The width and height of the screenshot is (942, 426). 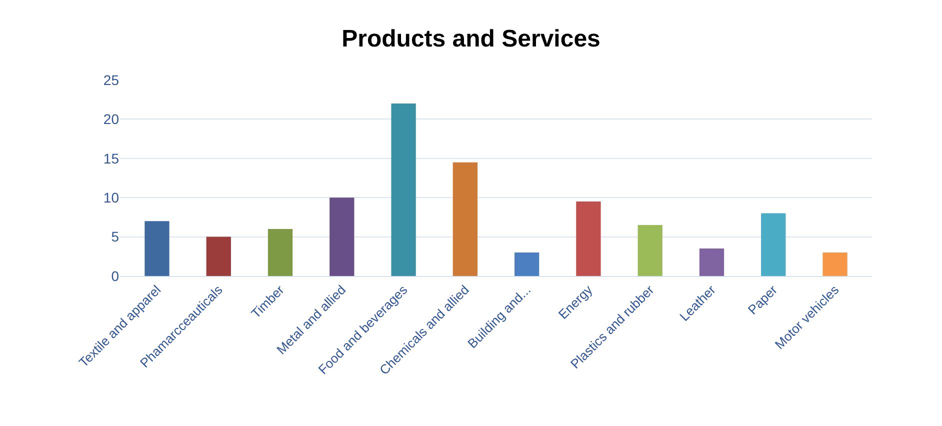 What do you see at coordinates (115, 236) in the screenshot?
I see `y-tick-label: 5` at bounding box center [115, 236].